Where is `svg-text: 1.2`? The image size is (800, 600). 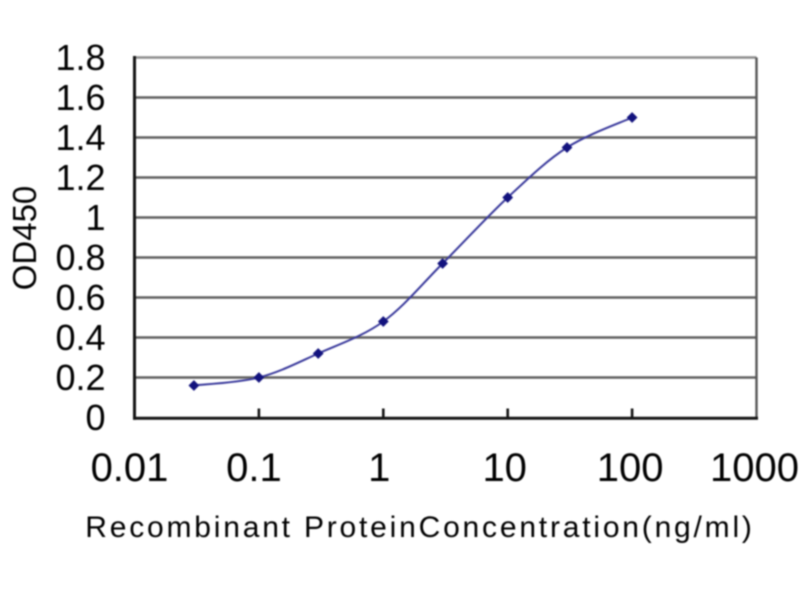 svg-text: 1.2 is located at coordinates (80, 177).